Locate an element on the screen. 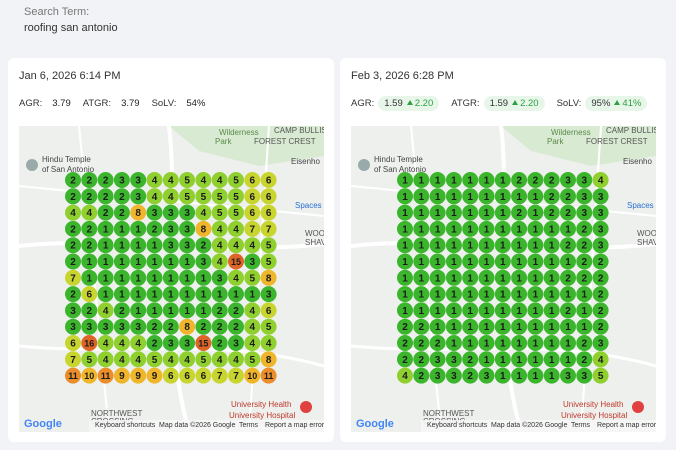  map-footer: Google is located at coordinates (43, 424).